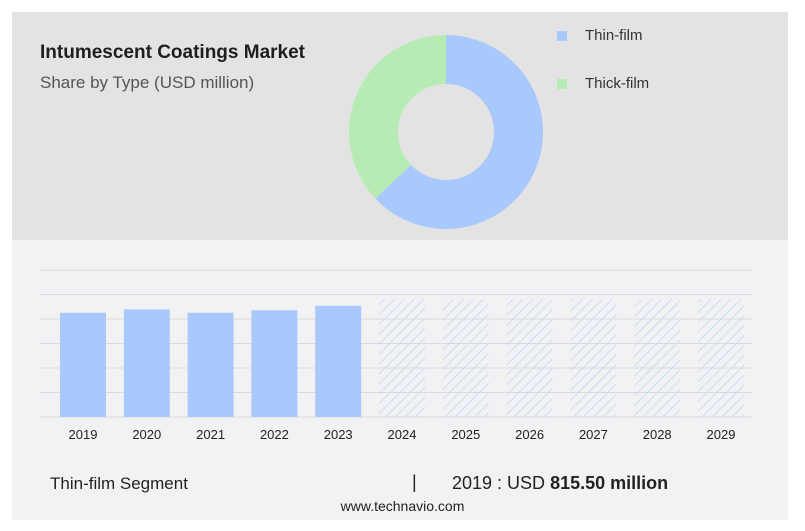 The height and width of the screenshot is (531, 805). I want to click on donut-chart, so click(446, 132).